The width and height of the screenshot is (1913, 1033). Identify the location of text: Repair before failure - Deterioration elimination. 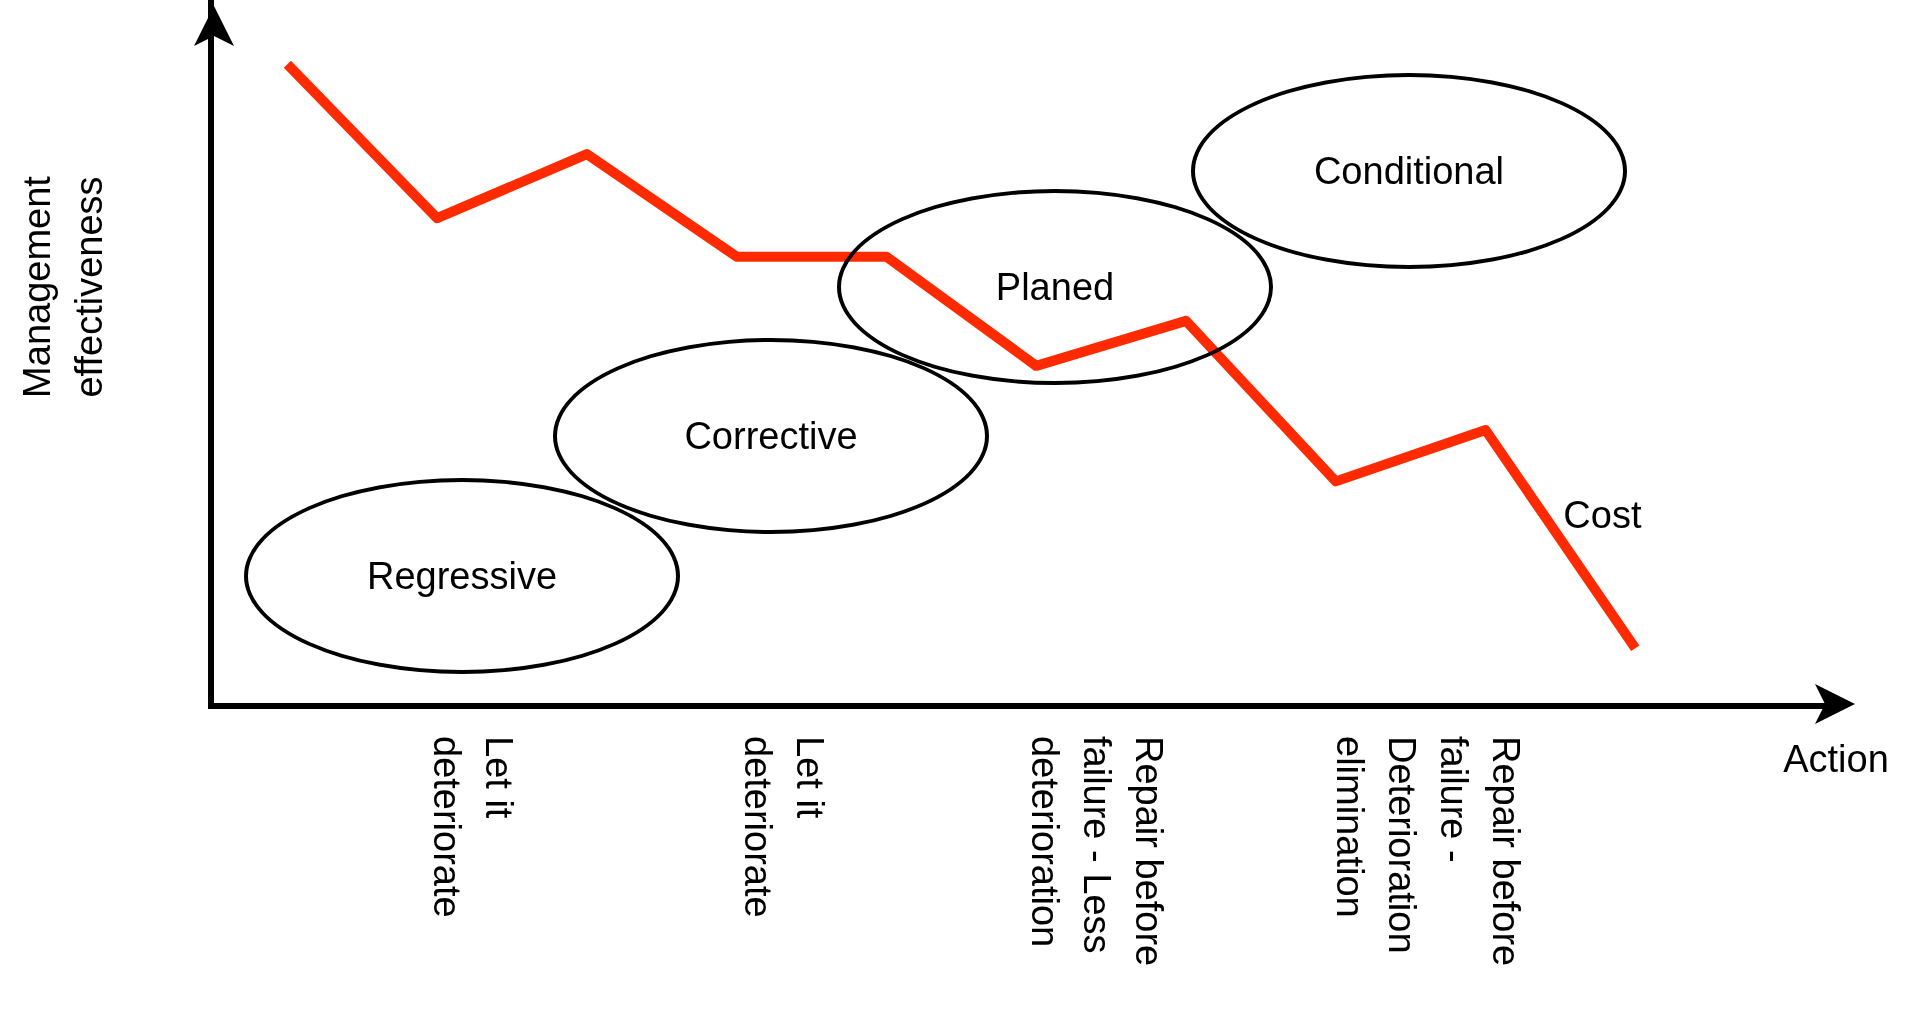
(1427, 851).